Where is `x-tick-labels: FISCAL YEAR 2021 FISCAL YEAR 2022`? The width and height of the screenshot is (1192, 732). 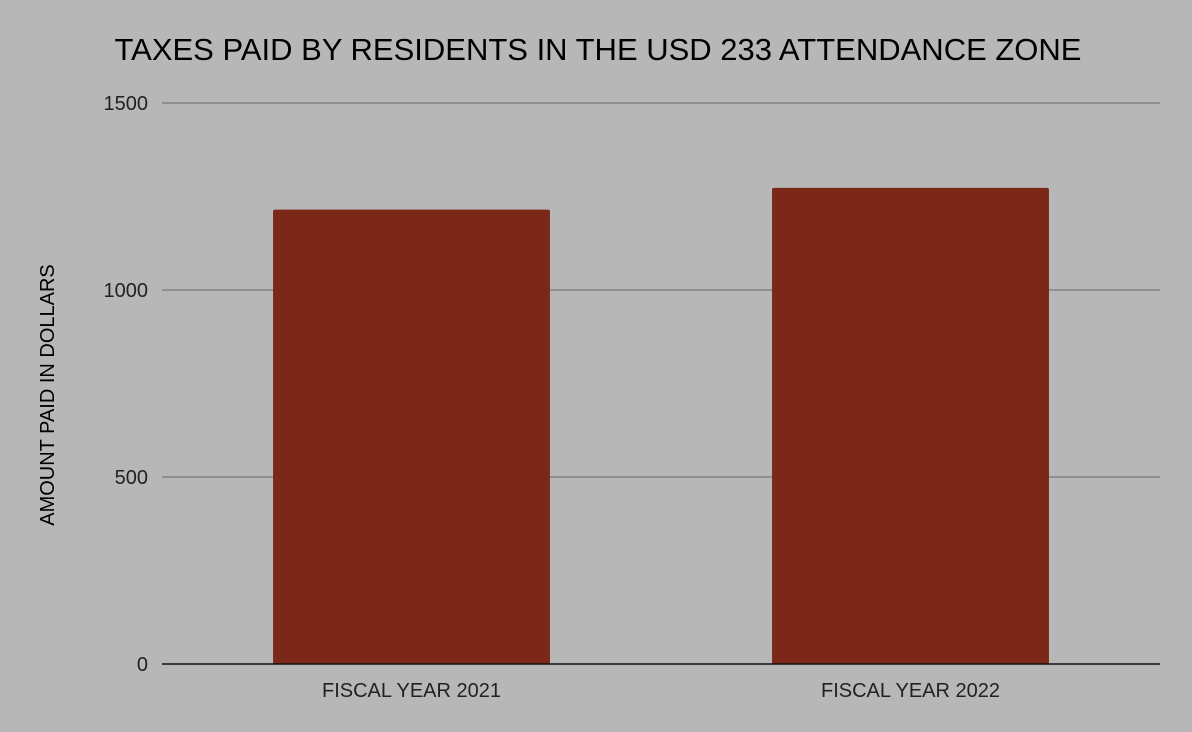
x-tick-labels: FISCAL YEAR 2021 FISCAL YEAR 2022 is located at coordinates (661, 691).